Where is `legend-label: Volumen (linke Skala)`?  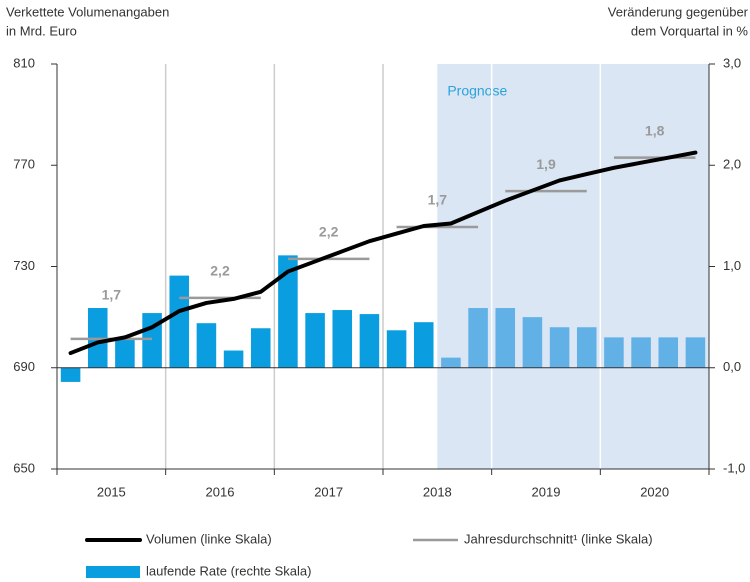 legend-label: Volumen (linke Skala) is located at coordinates (209, 538).